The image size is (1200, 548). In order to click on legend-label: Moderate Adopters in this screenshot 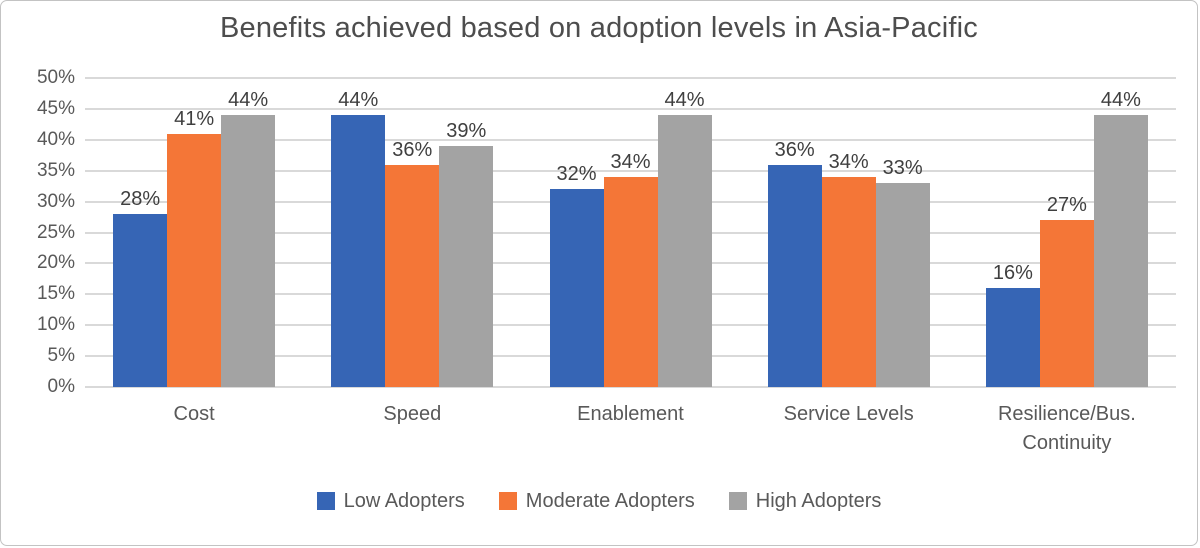, I will do `click(610, 501)`.